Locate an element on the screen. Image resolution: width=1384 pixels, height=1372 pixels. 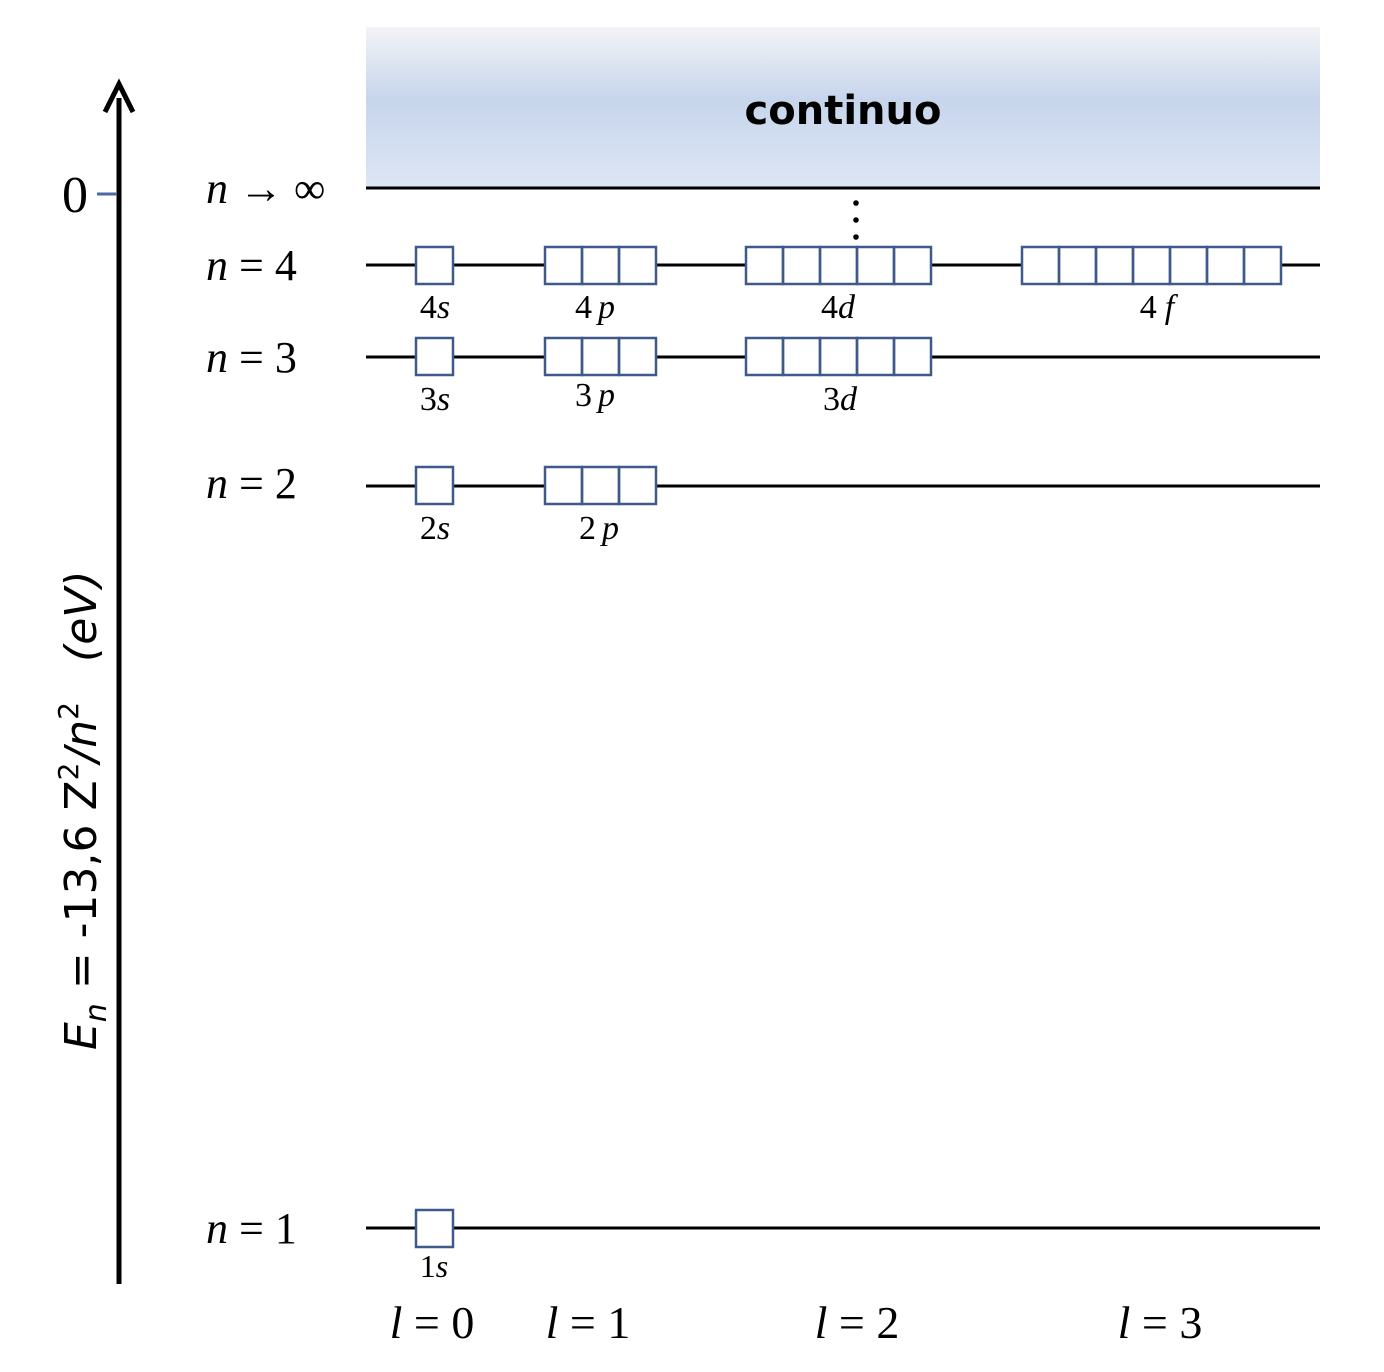
continuum-band is located at coordinates (843, 107).